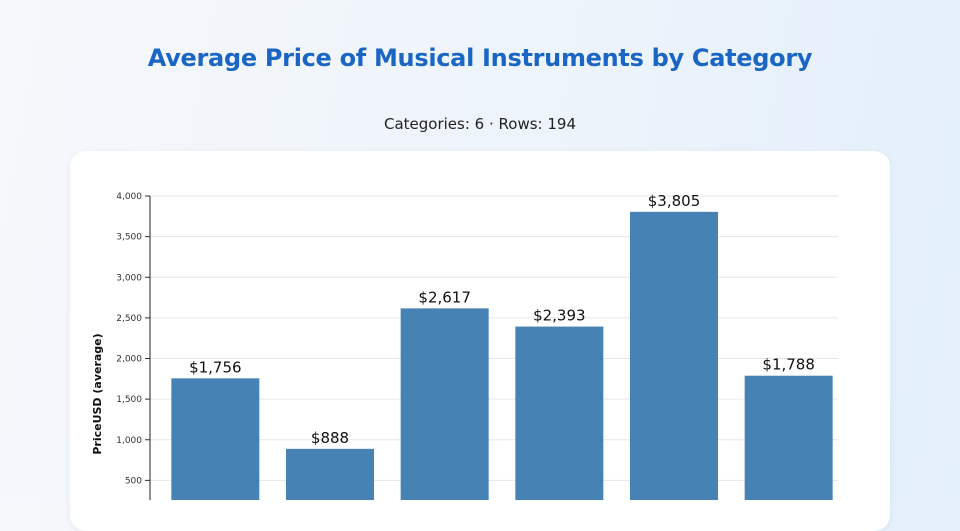 This screenshot has height=531, width=960. Describe the element at coordinates (129, 278) in the screenshot. I see `y-tick-label: 3,000` at that location.